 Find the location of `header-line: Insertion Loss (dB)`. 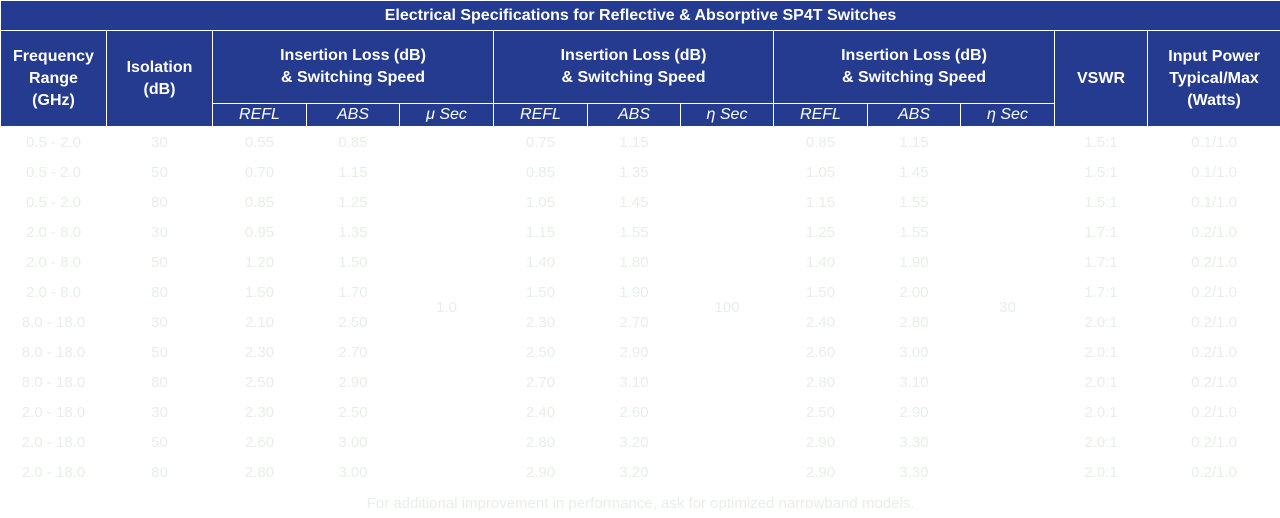

header-line: Insertion Loss (dB) is located at coordinates (633, 55).